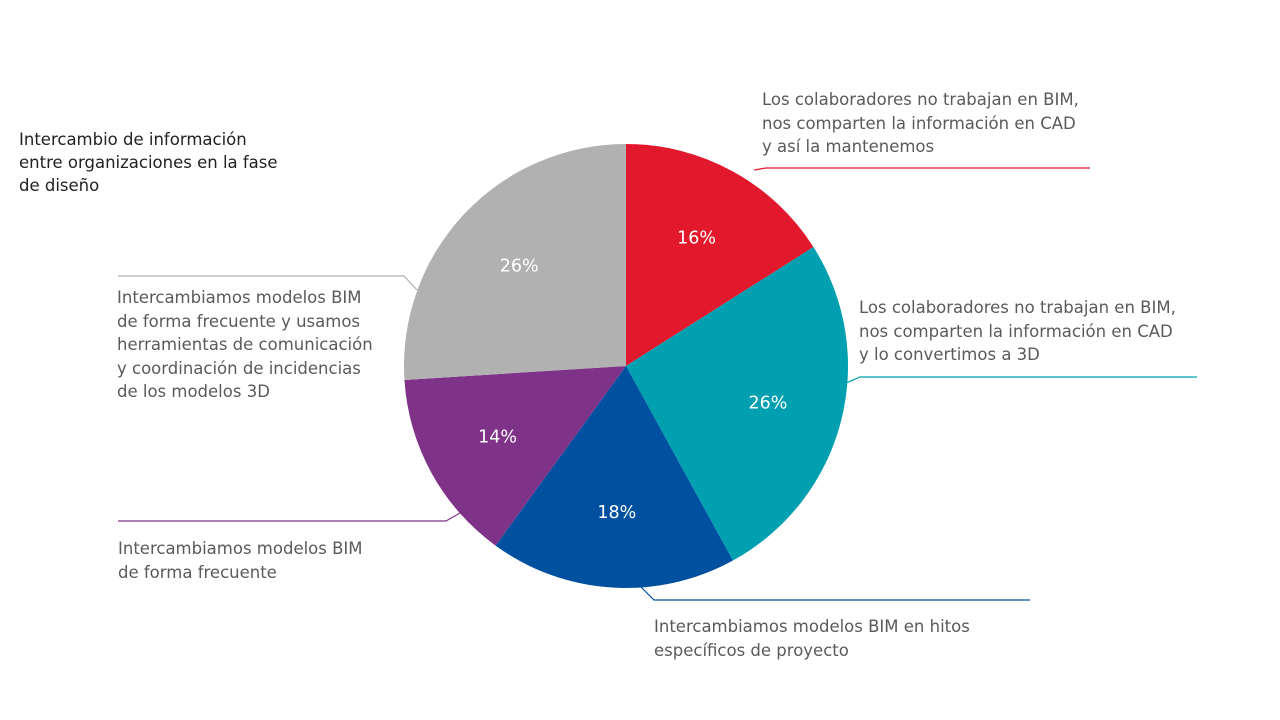 This screenshot has width=1280, height=720. What do you see at coordinates (720, 255) in the screenshot?
I see `pie-slice-cad-keep` at bounding box center [720, 255].